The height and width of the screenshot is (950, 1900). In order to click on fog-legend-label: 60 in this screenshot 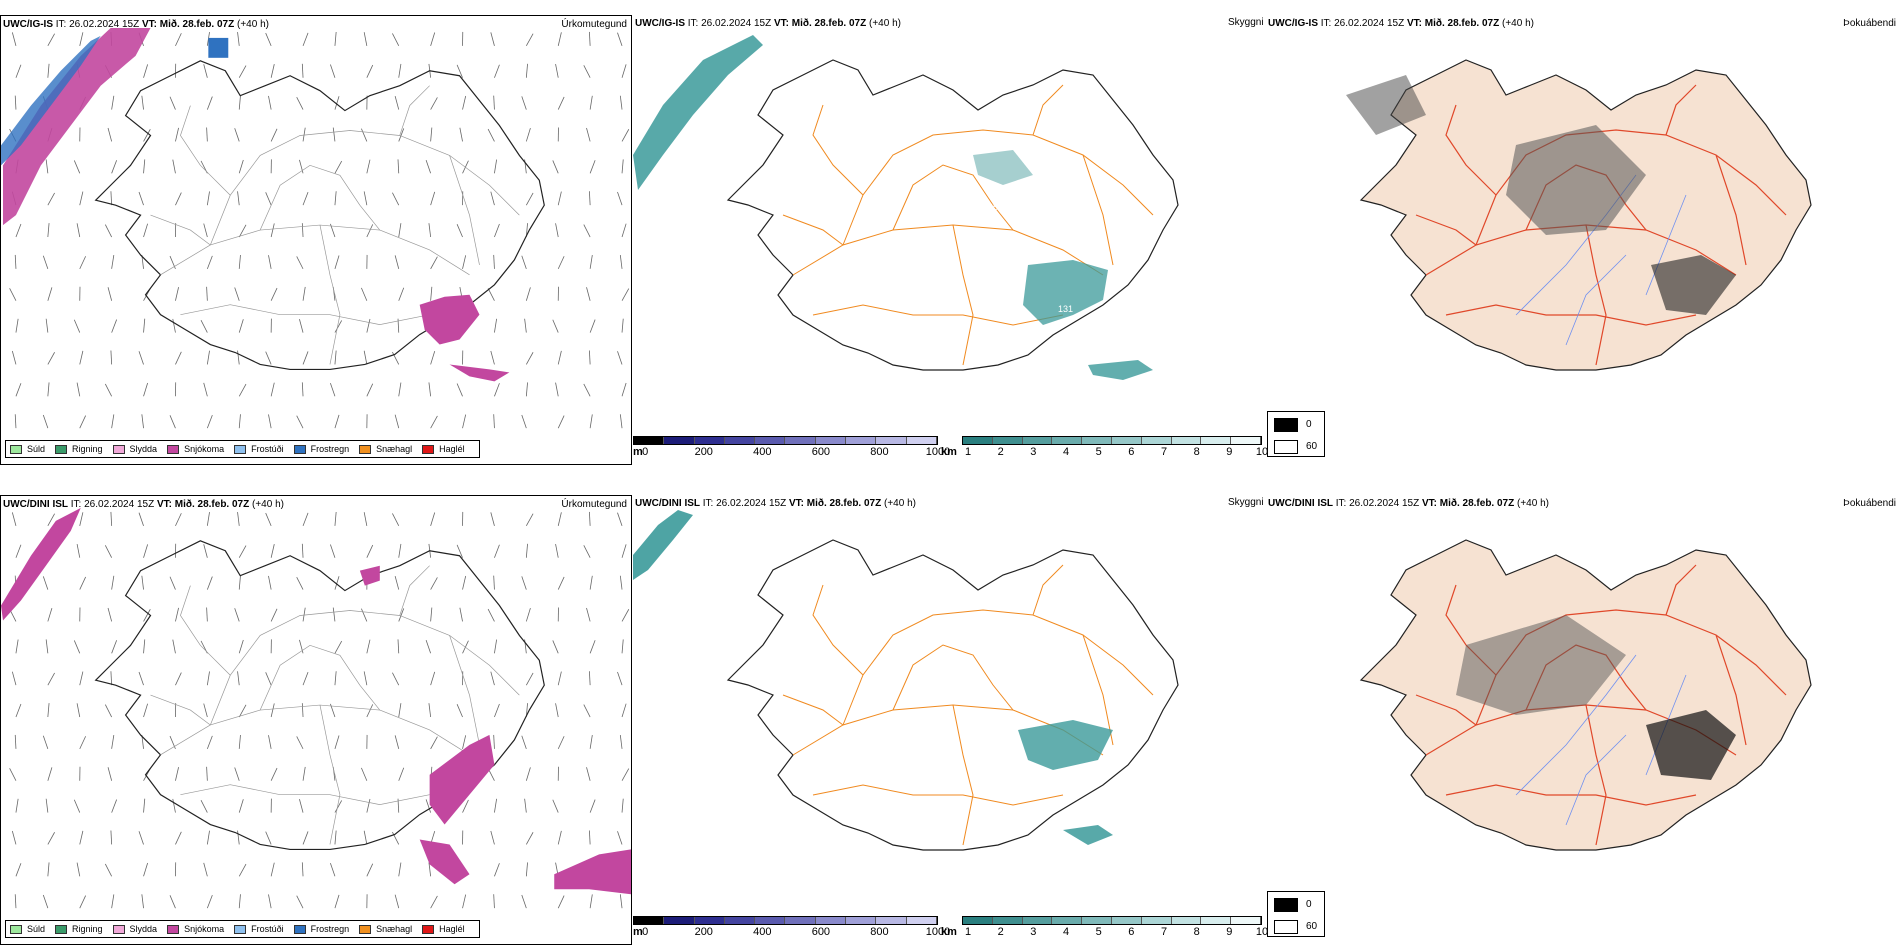, I will do `click(1312, 926)`.